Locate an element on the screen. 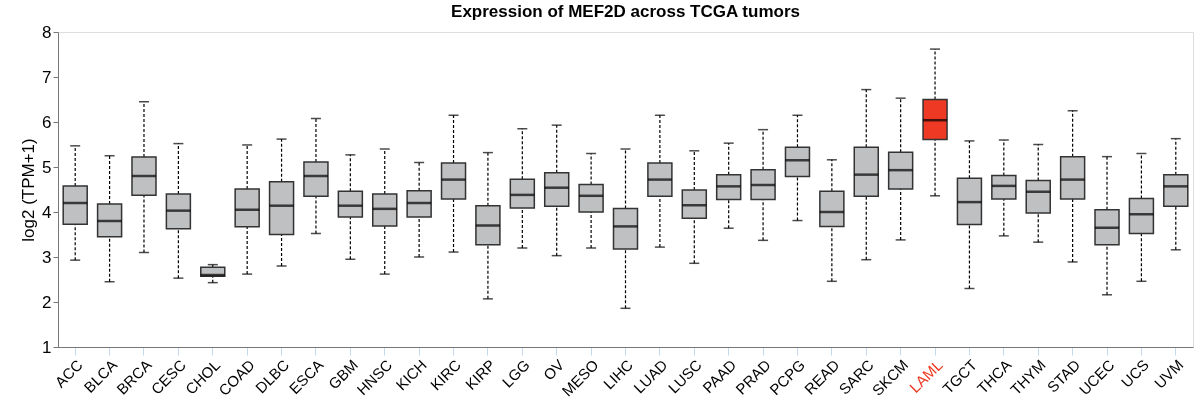  y-tick-label: 5 is located at coordinates (47, 167).